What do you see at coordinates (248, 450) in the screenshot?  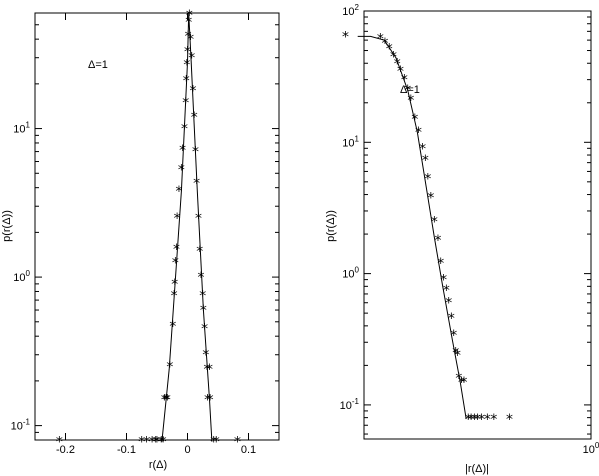 I see `left-x-tick-label: 0.1` at bounding box center [248, 450].